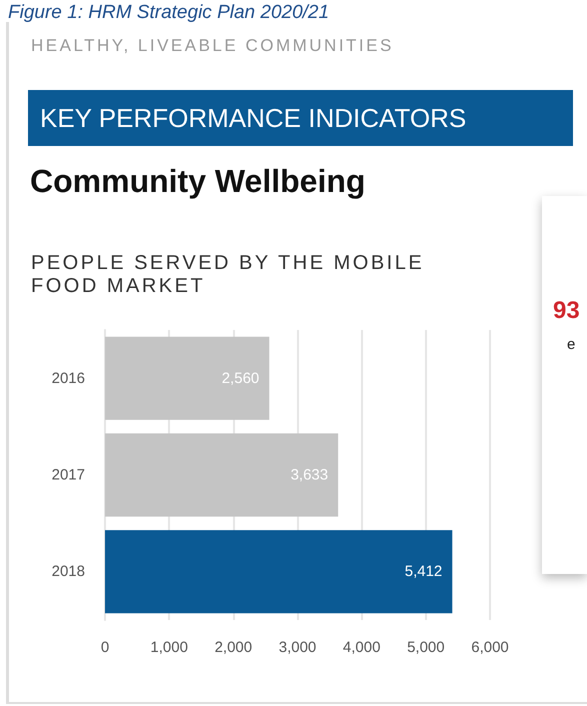 The width and height of the screenshot is (587, 706). I want to click on x-tick-label: 0, so click(105, 647).